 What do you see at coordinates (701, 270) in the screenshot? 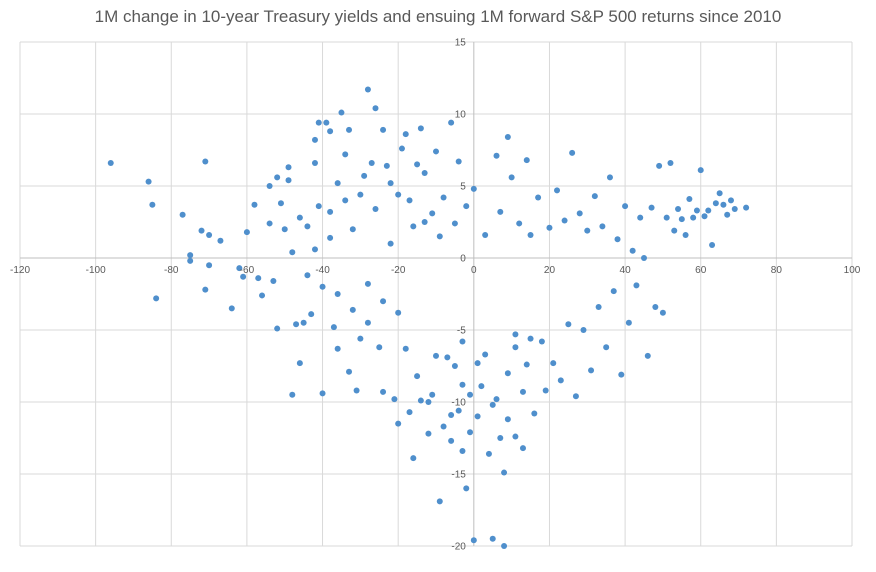
I see `x-tick-label: 60` at bounding box center [701, 270].